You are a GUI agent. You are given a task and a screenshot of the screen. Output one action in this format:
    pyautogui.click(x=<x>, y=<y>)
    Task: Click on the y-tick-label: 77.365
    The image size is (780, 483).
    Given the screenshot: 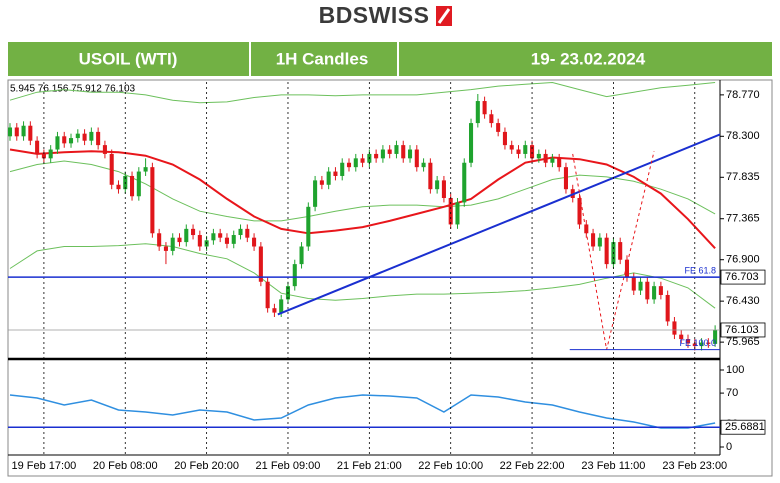 What is the action you would take?
    pyautogui.click(x=743, y=219)
    